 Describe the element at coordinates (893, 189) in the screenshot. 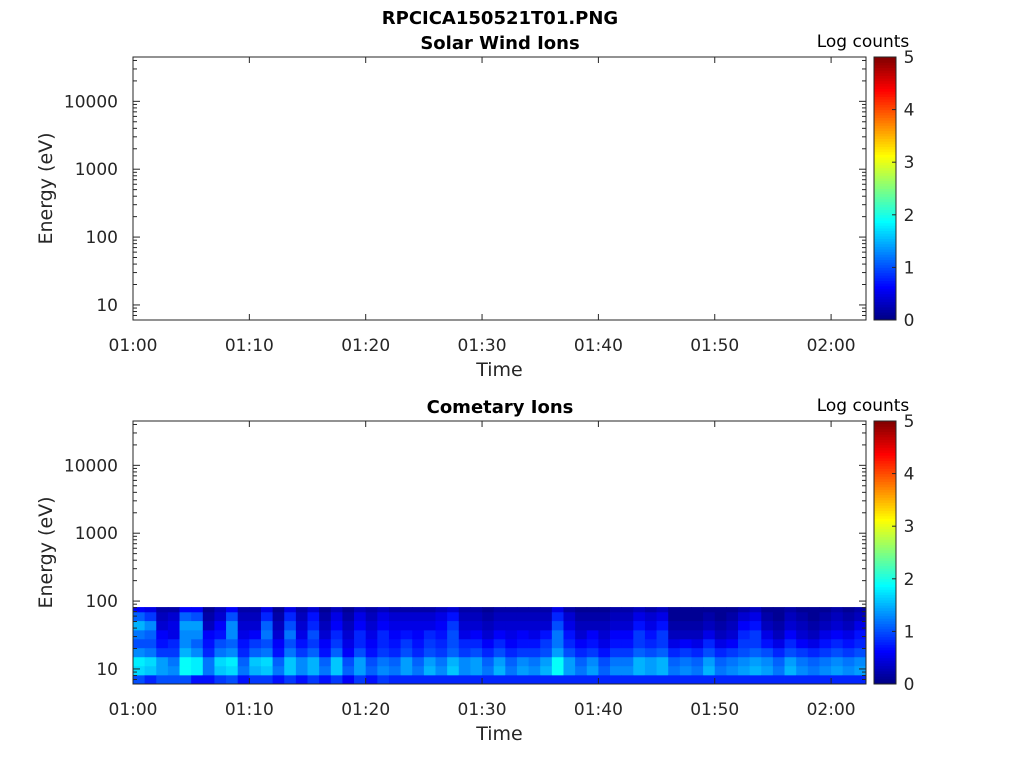

I see `colorbar: 0 1 2 3 4 5` at that location.